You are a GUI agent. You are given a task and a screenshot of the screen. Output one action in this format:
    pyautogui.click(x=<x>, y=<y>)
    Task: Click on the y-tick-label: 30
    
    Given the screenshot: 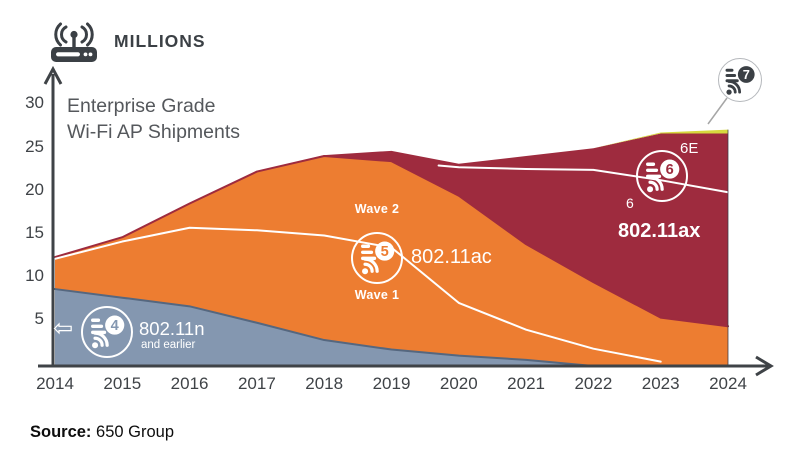 What is the action you would take?
    pyautogui.click(x=34, y=103)
    